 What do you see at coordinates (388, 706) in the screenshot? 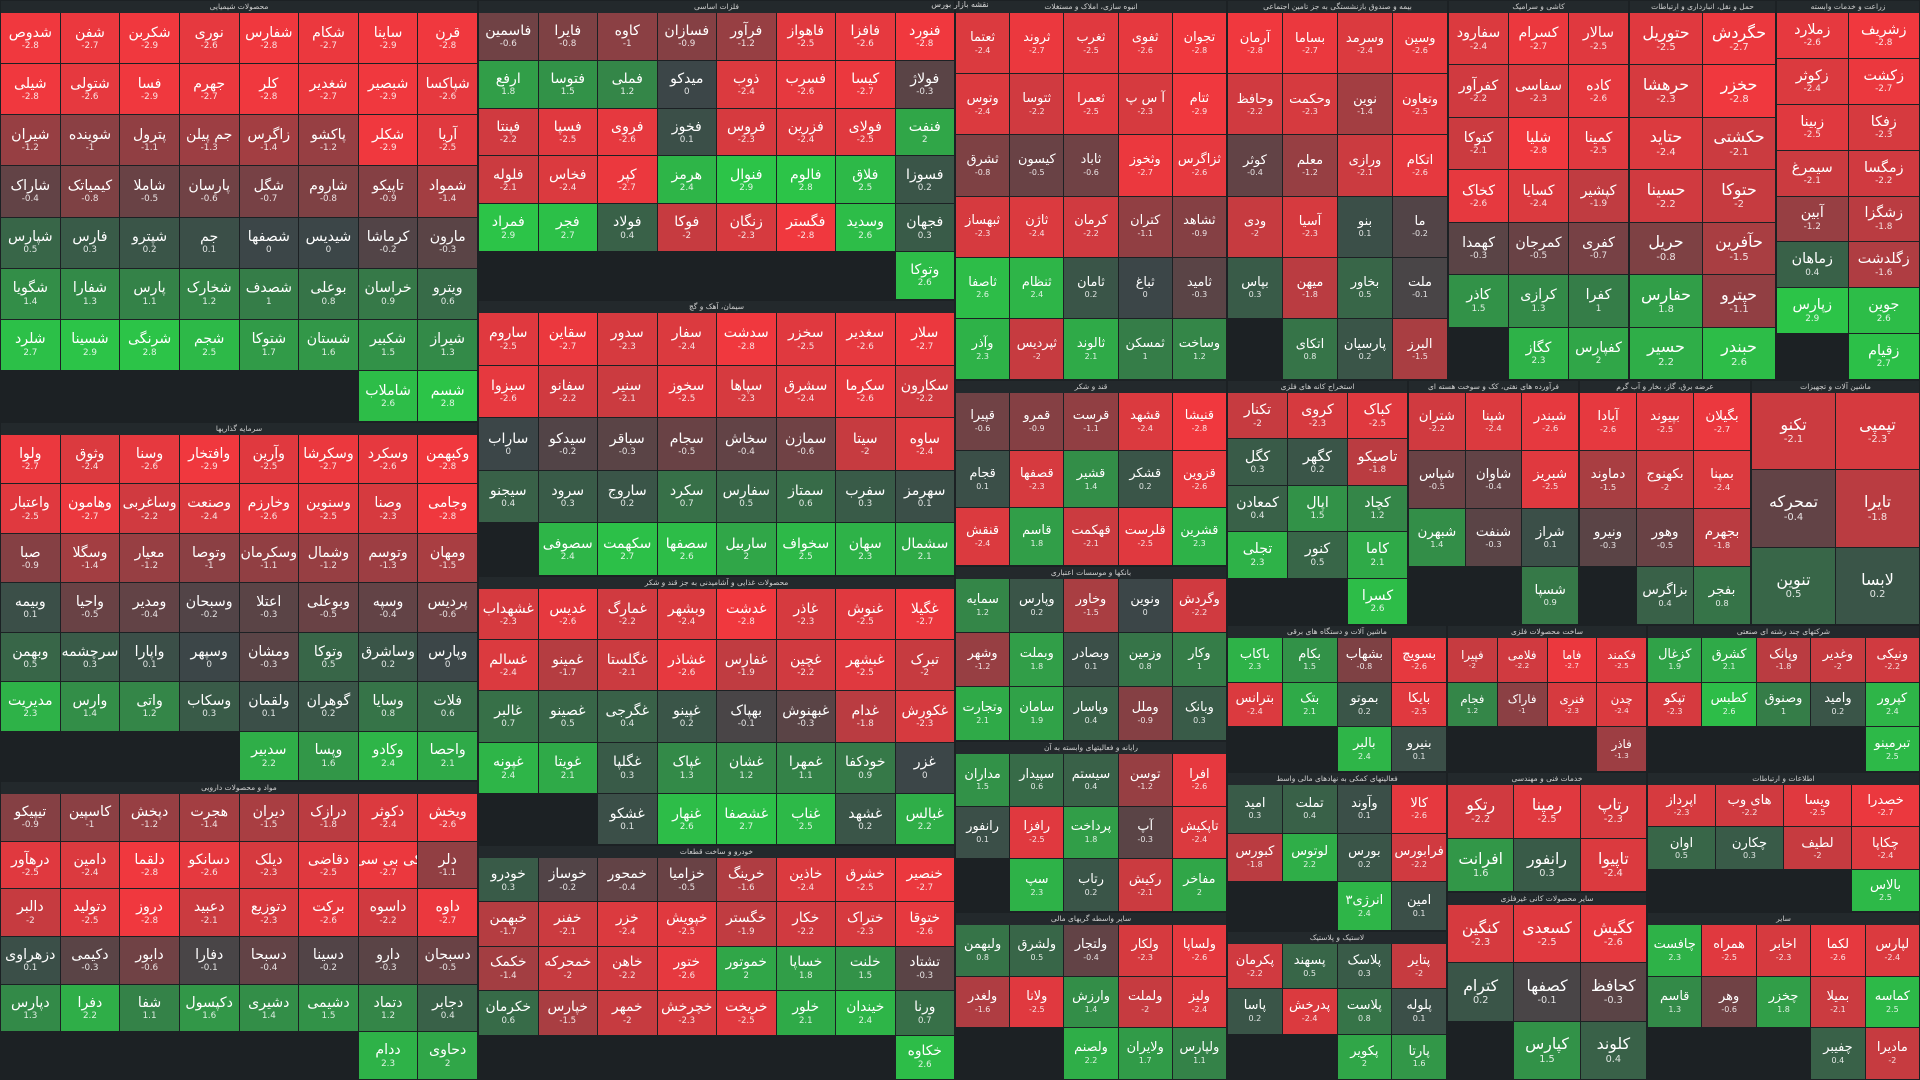
I see `tile: وسایا 0.8` at bounding box center [388, 706].